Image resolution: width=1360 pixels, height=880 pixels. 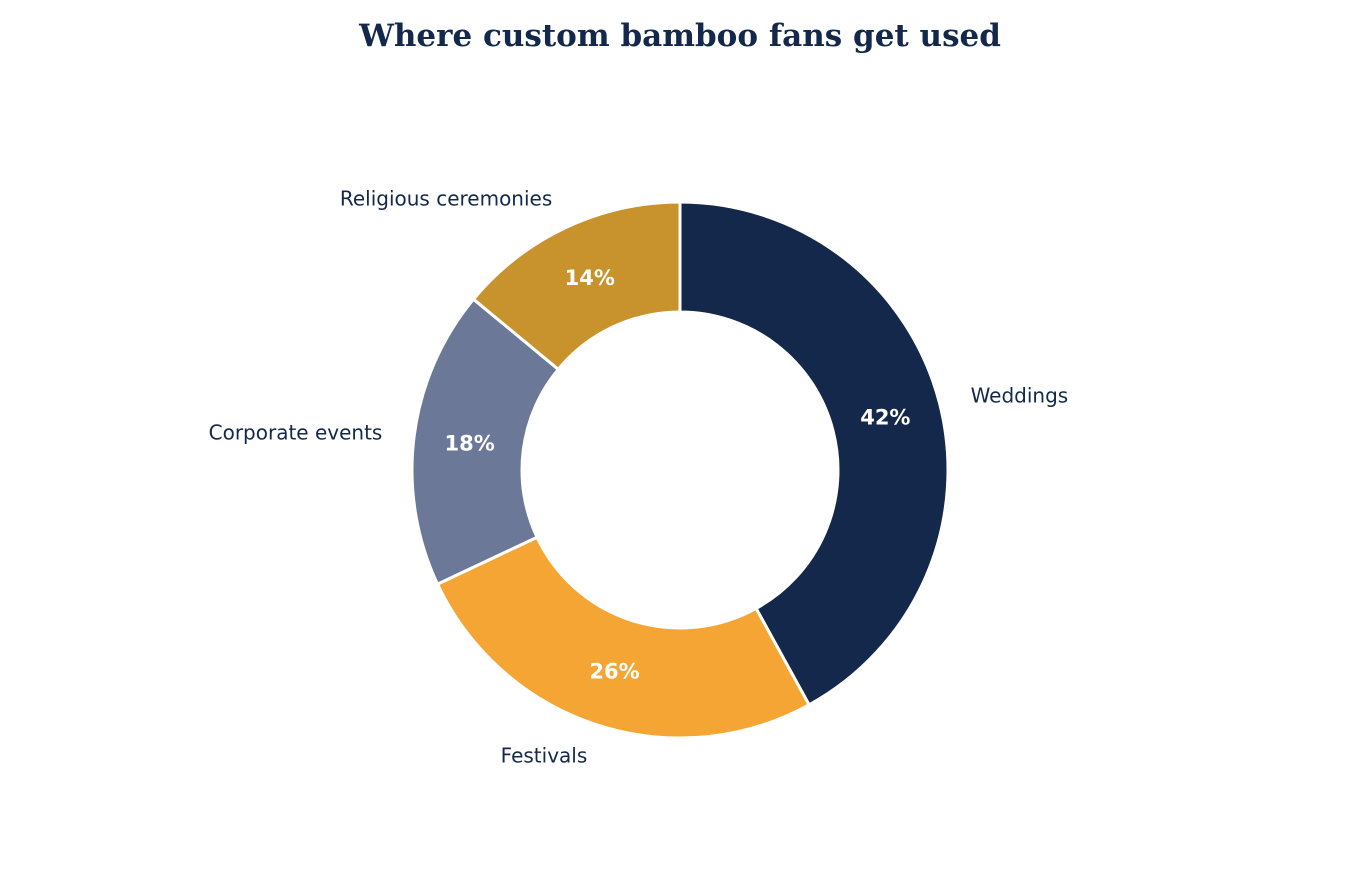 What do you see at coordinates (680, 36) in the screenshot?
I see `chart-title: Where custom bamboo fans get used` at bounding box center [680, 36].